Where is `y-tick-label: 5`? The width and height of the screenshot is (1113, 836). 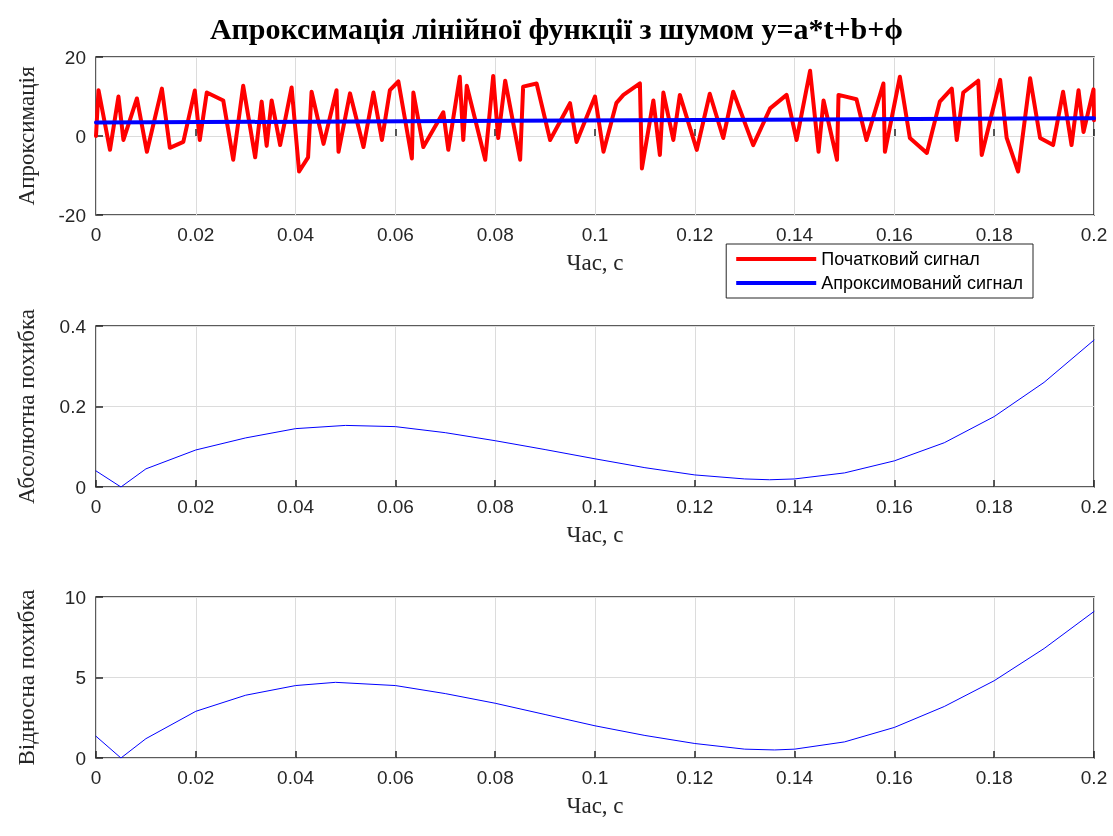 y-tick-label: 5 is located at coordinates (80, 677).